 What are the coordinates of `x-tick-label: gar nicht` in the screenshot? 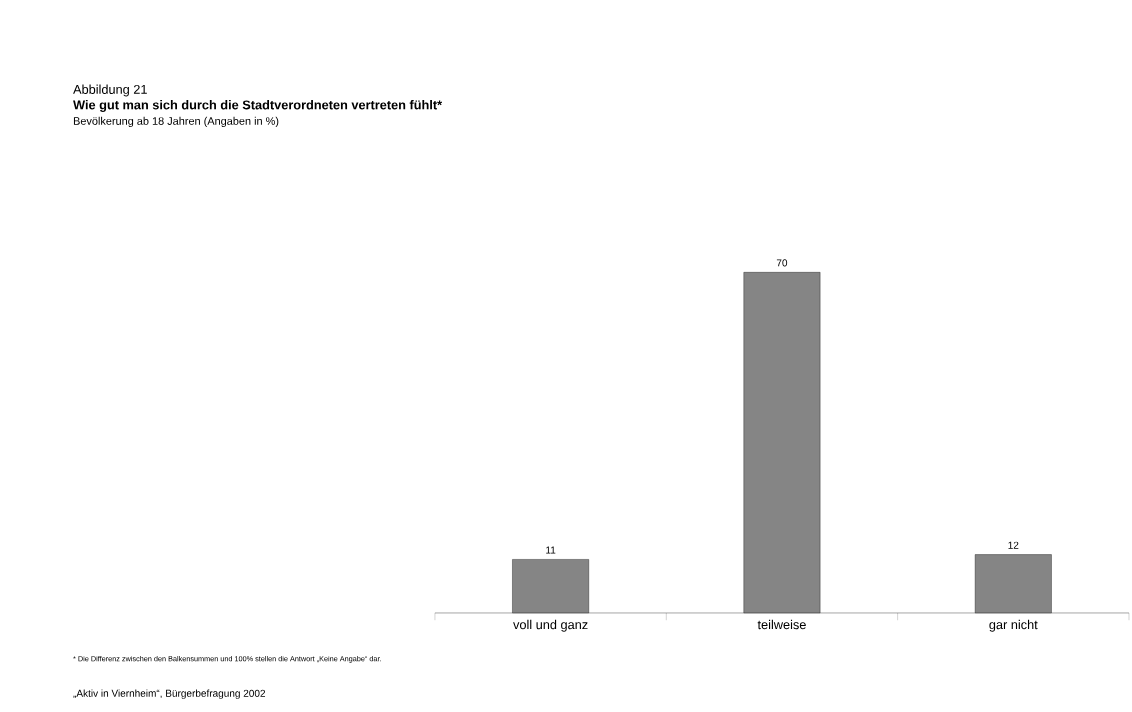 It's located at (1013, 625).